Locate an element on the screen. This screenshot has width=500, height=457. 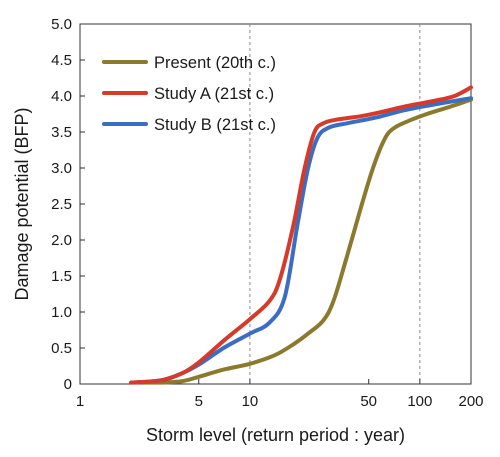
y-tick-label: 0.5 is located at coordinates (61, 348).